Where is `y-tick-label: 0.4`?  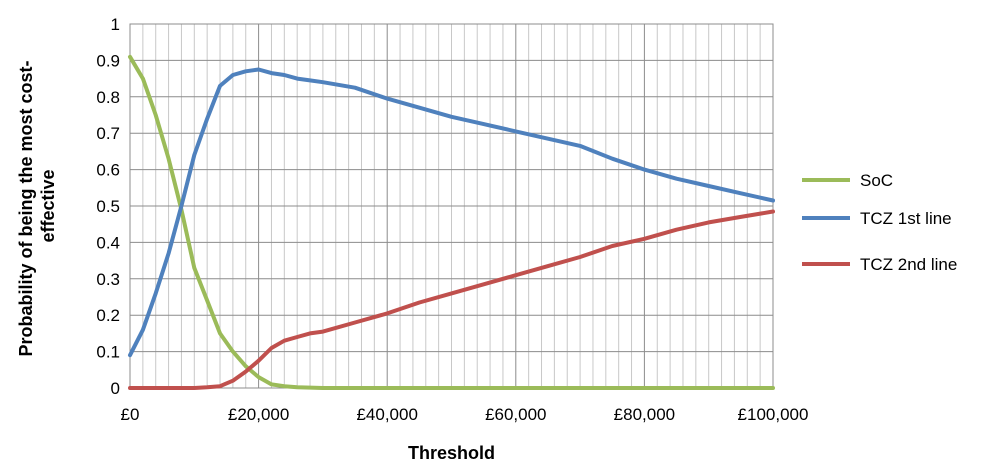
y-tick-label: 0.4 is located at coordinates (108, 242).